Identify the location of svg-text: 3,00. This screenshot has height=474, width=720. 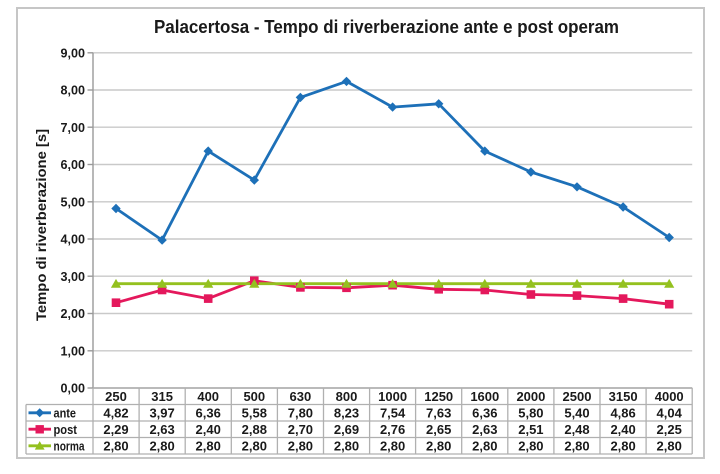
(73, 276).